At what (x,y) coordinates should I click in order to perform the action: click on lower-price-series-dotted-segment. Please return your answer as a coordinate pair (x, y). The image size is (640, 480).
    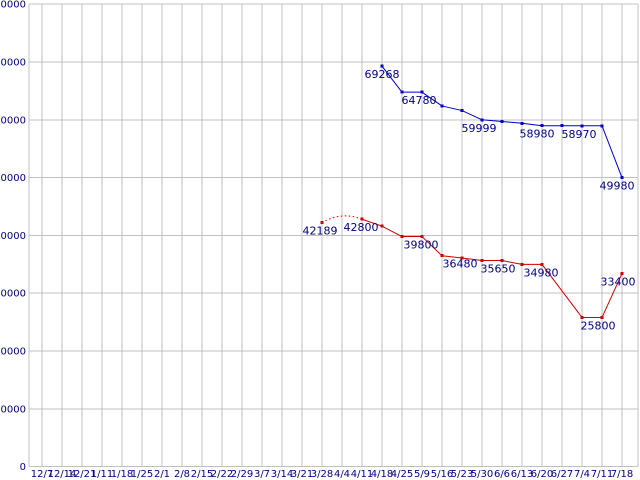
    Looking at the image, I should click on (342, 219).